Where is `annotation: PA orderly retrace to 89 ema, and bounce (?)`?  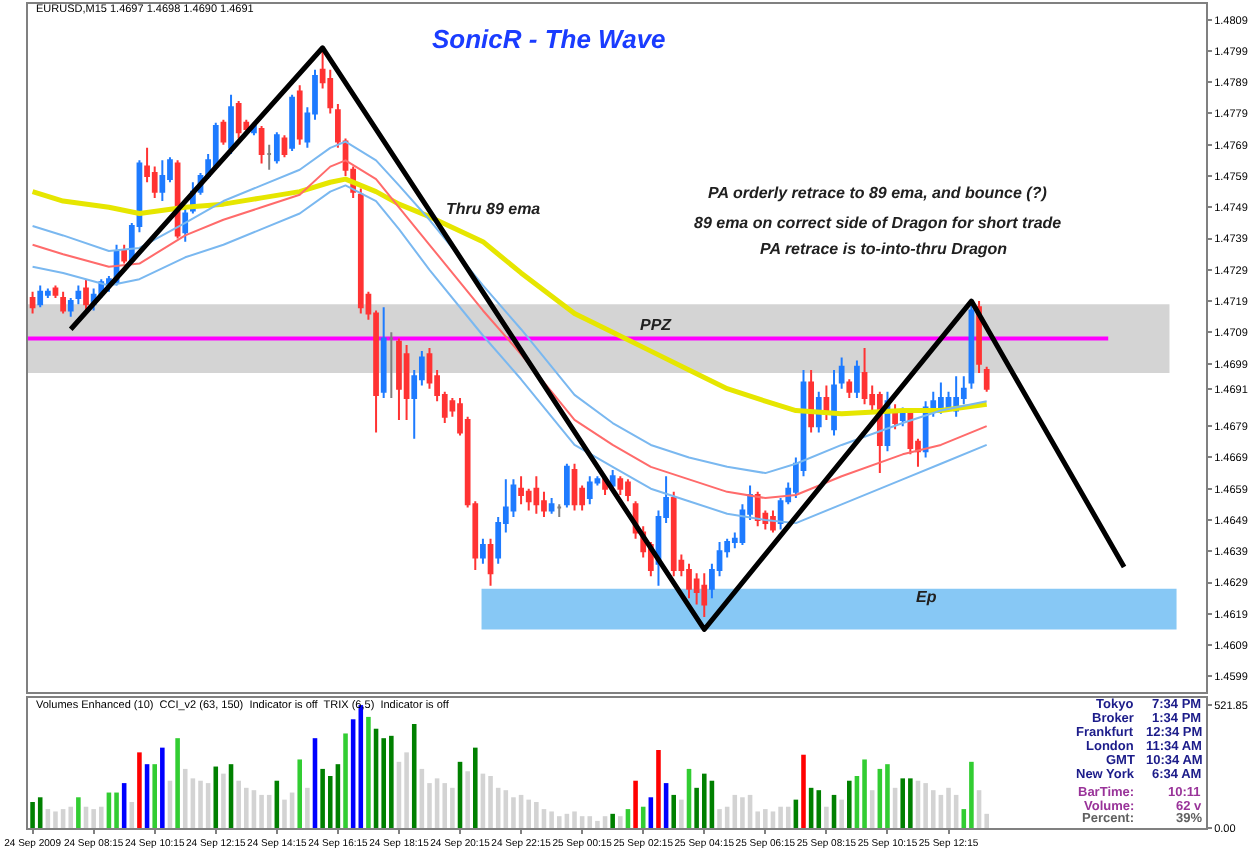 annotation: PA orderly retrace to 89 ema, and bounce (?) is located at coordinates (878, 193).